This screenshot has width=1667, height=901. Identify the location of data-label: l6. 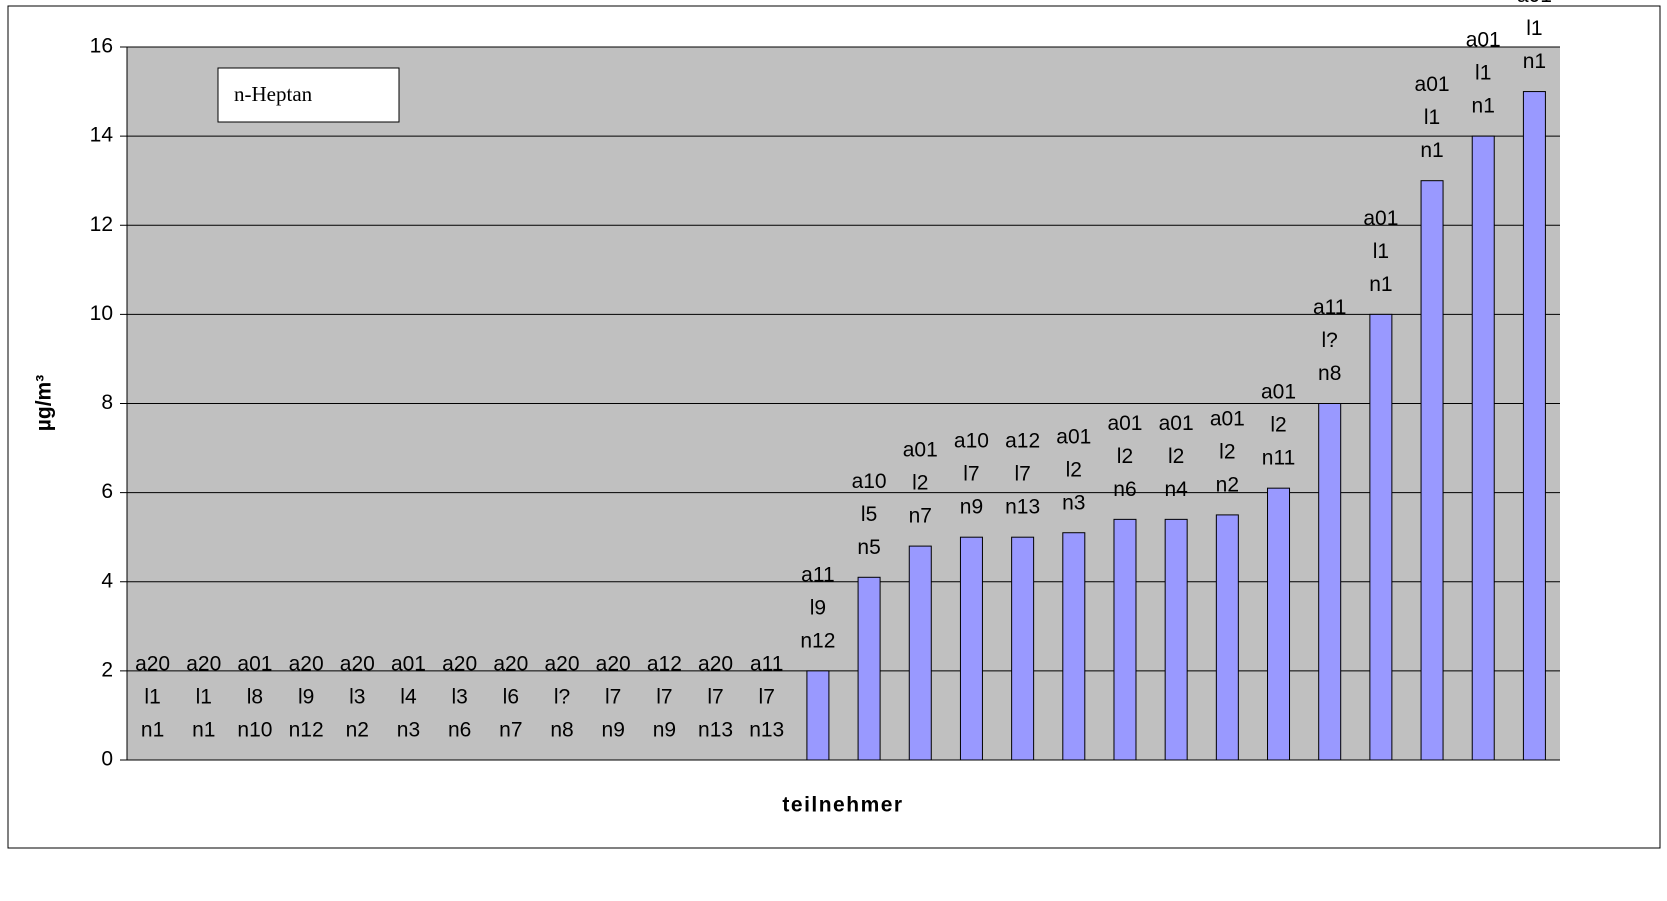
(511, 697).